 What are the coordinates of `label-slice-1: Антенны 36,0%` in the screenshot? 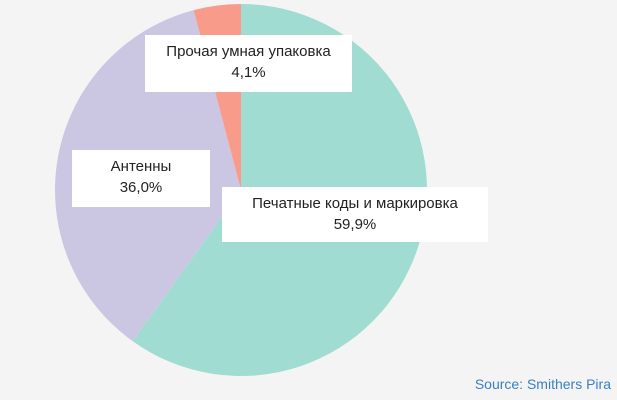 It's located at (141, 178).